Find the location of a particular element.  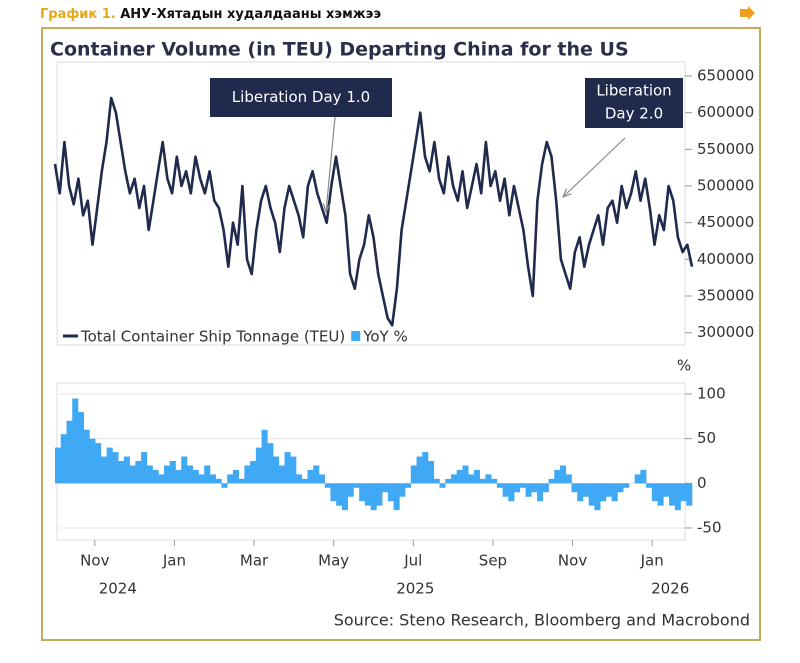

arrow-head is located at coordinates (326, 208).